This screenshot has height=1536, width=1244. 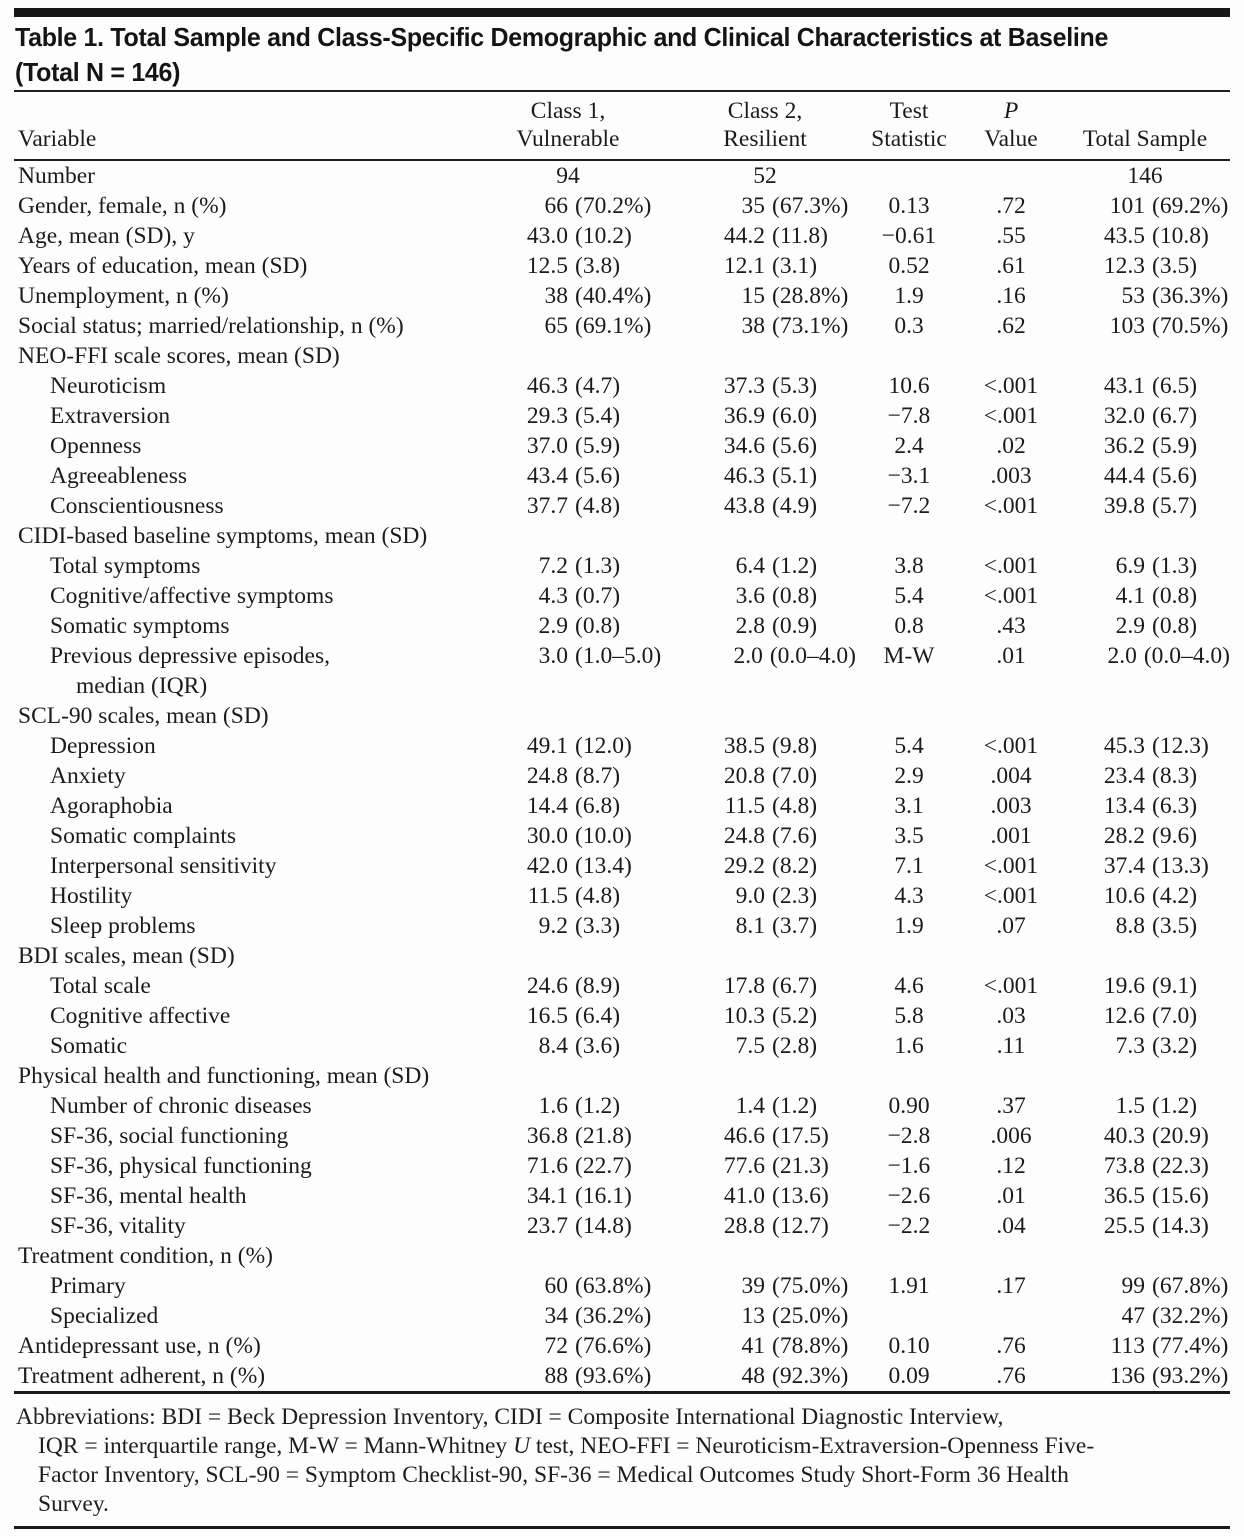 I want to click on value-paren: (67.3%), so click(x=810, y=206).